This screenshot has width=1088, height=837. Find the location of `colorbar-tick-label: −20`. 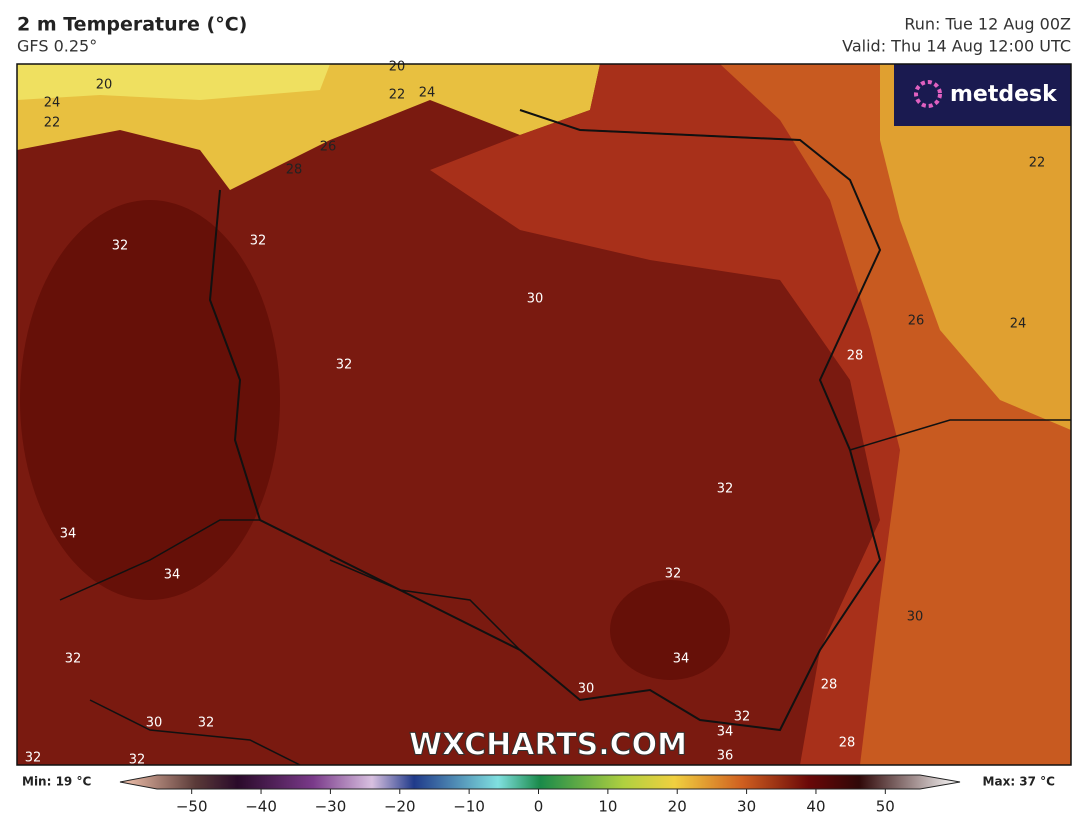

colorbar-tick-label: −20 is located at coordinates (400, 807).